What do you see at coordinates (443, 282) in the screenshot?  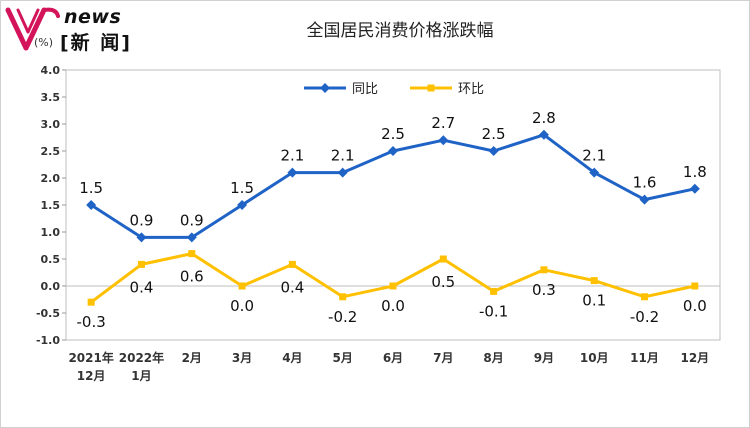 I see `data-label: 0.5` at bounding box center [443, 282].